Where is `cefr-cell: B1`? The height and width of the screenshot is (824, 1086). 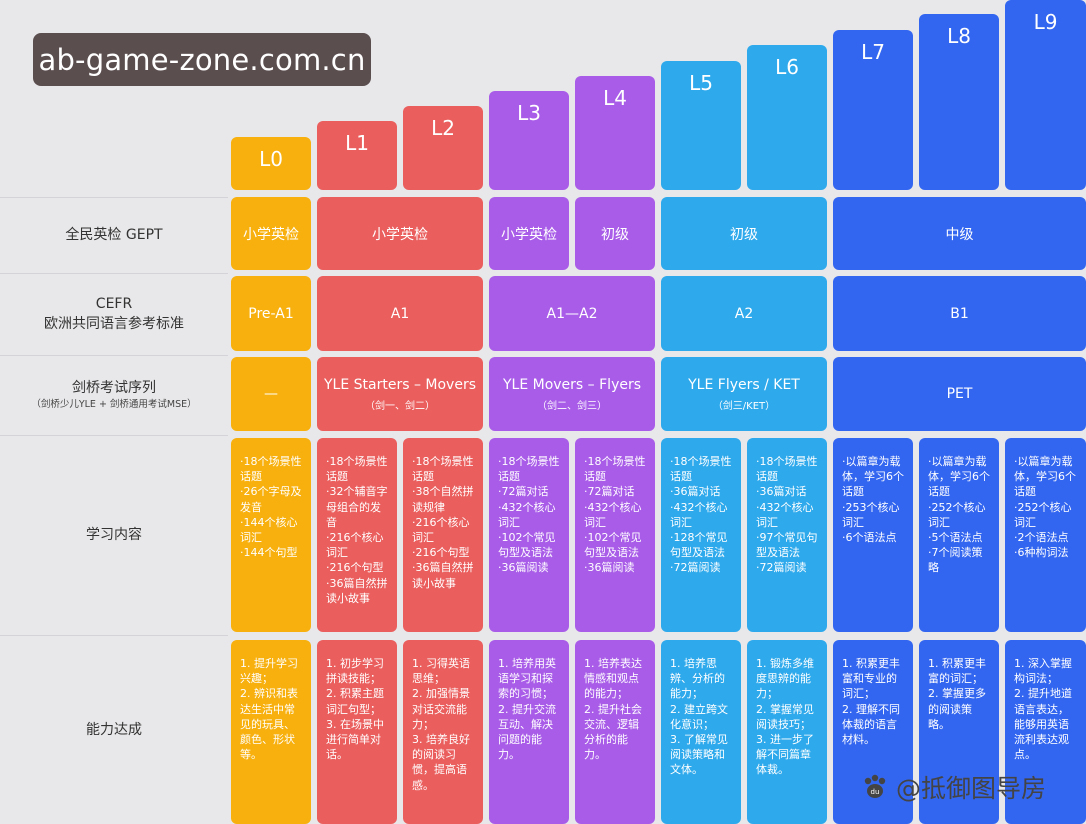 cefr-cell: B1 is located at coordinates (959, 313).